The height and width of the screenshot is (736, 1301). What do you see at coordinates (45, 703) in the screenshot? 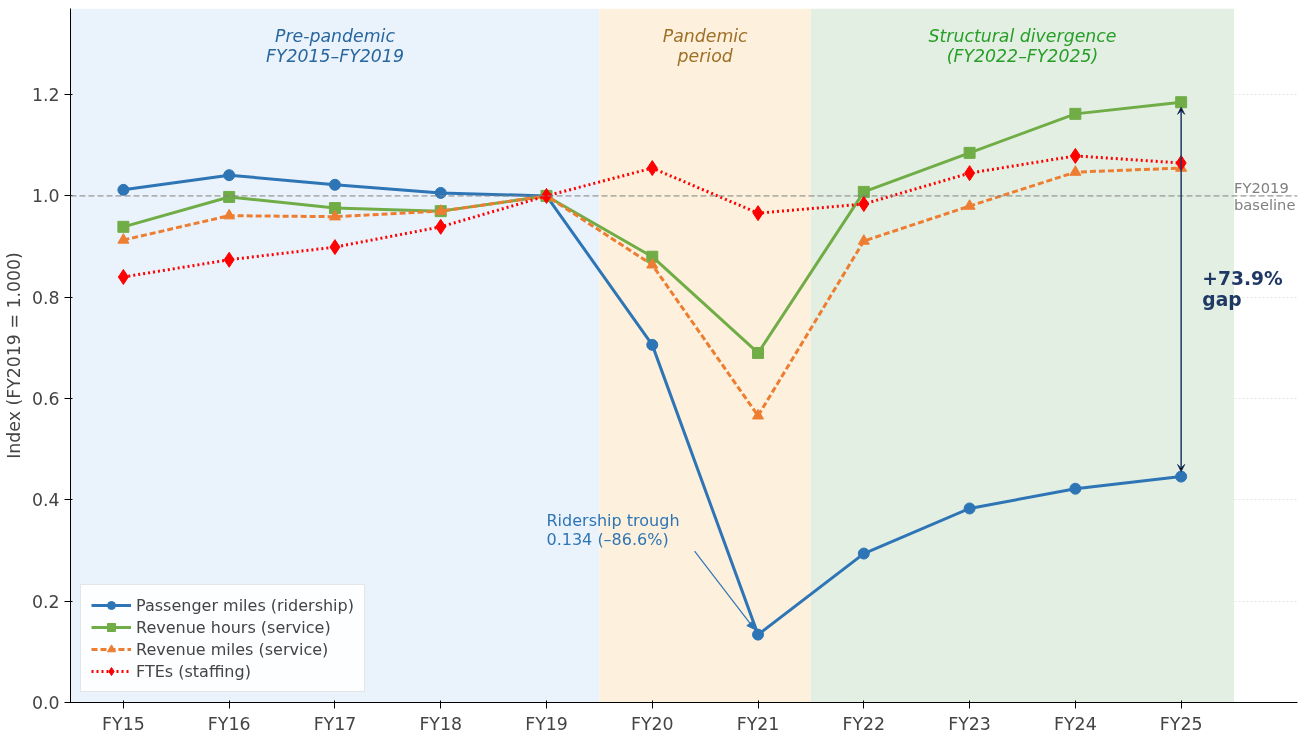
I see `y-tick-label: 0.0` at bounding box center [45, 703].